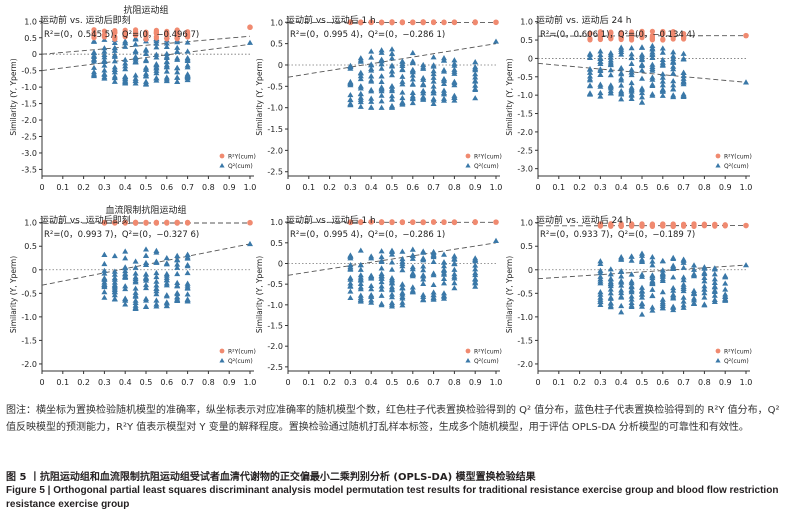 The height and width of the screenshot is (527, 789). What do you see at coordinates (287, 382) in the screenshot?
I see `x-tick-label: 0` at bounding box center [287, 382].